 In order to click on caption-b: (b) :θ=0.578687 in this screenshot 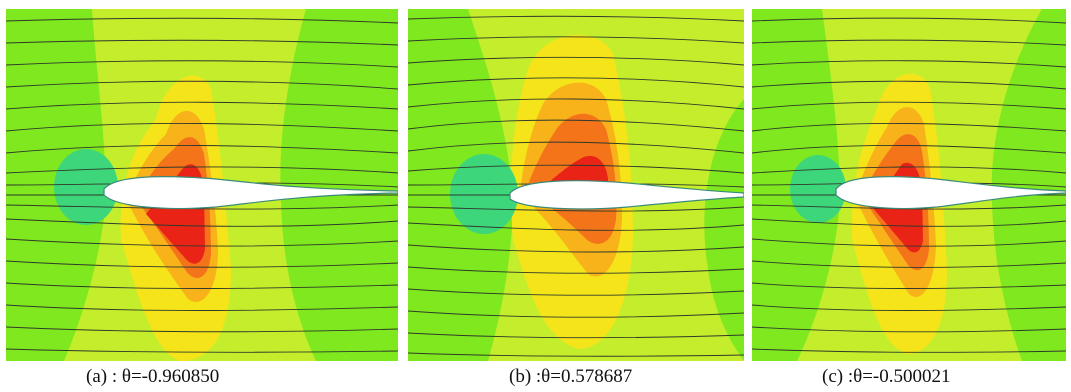, I will do `click(571, 376)`.